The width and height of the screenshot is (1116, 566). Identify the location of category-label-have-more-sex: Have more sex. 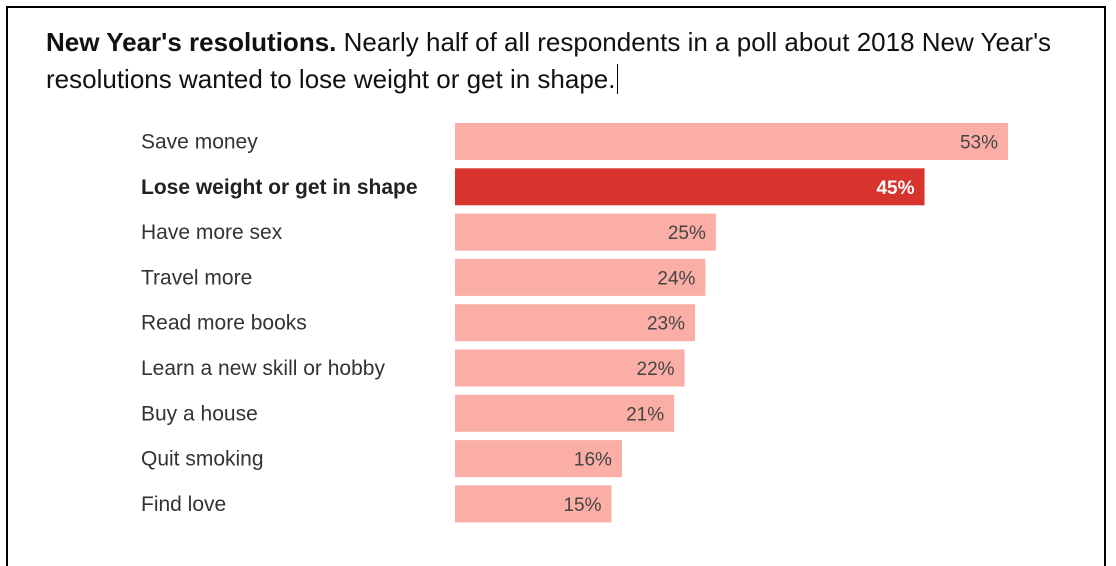
(212, 232).